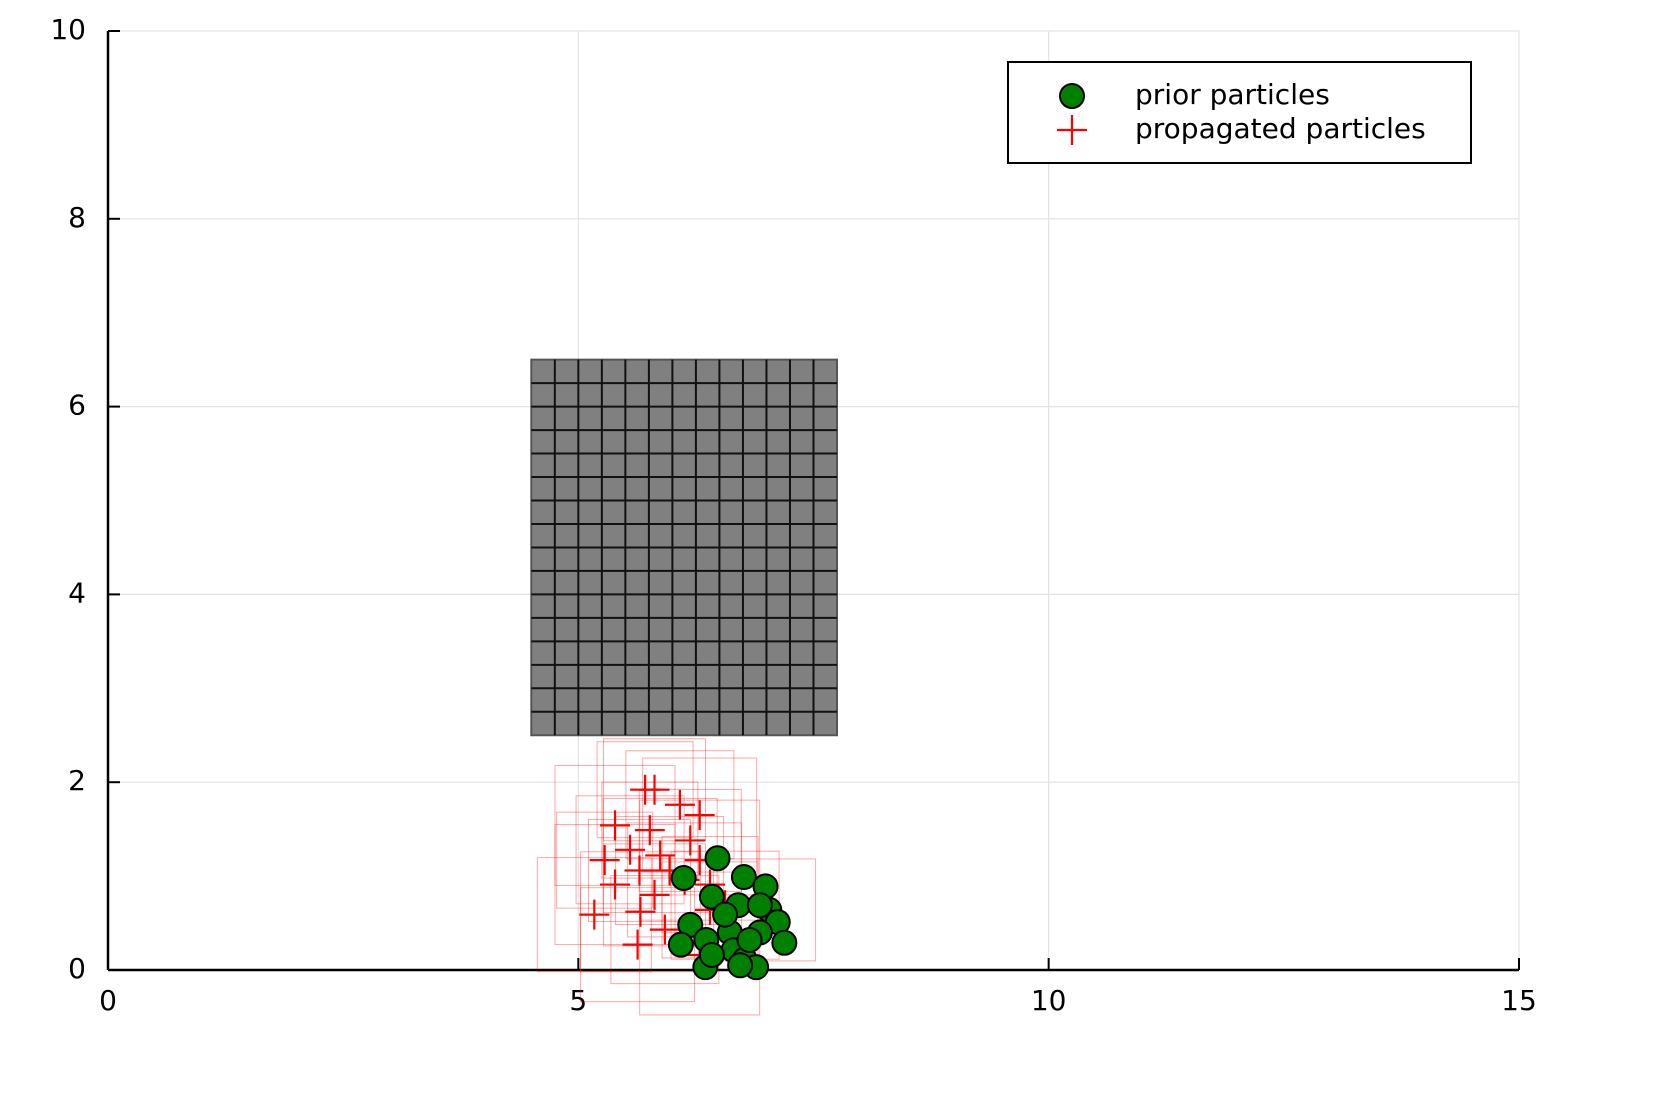  What do you see at coordinates (68, 29) in the screenshot?
I see `y-tick-label: 10` at bounding box center [68, 29].